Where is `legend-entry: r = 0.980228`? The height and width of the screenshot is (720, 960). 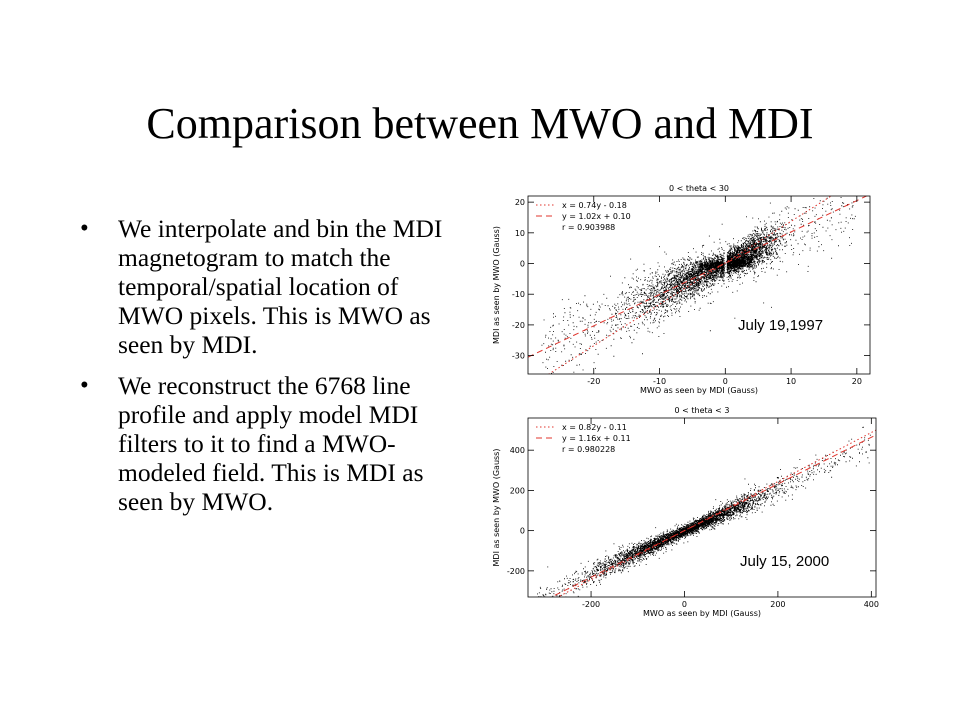
legend-entry: r = 0.980228 is located at coordinates (588, 449).